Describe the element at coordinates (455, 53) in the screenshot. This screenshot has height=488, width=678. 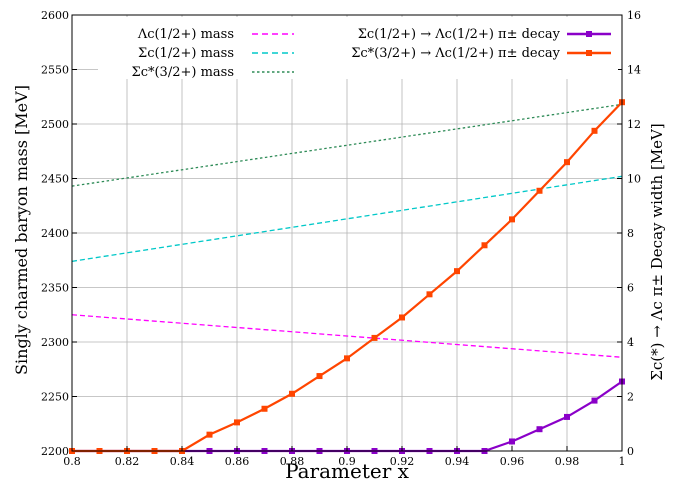
I see `legend-label: Σc*(3/2+) → Λc(1/2+) π± decay` at that location.